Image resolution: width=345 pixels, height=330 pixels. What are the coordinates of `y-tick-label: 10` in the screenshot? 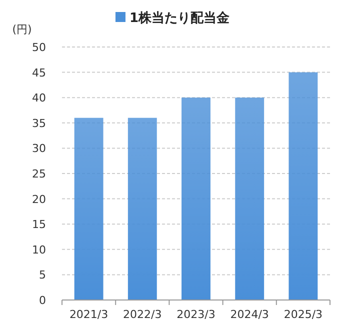 It's located at (39, 249).